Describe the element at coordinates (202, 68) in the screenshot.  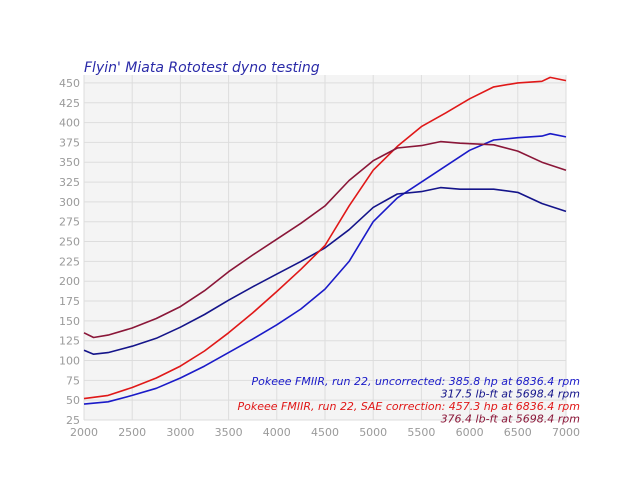
I see `chart-title: Flyin' Miata Rototest dyno testing` at that location.